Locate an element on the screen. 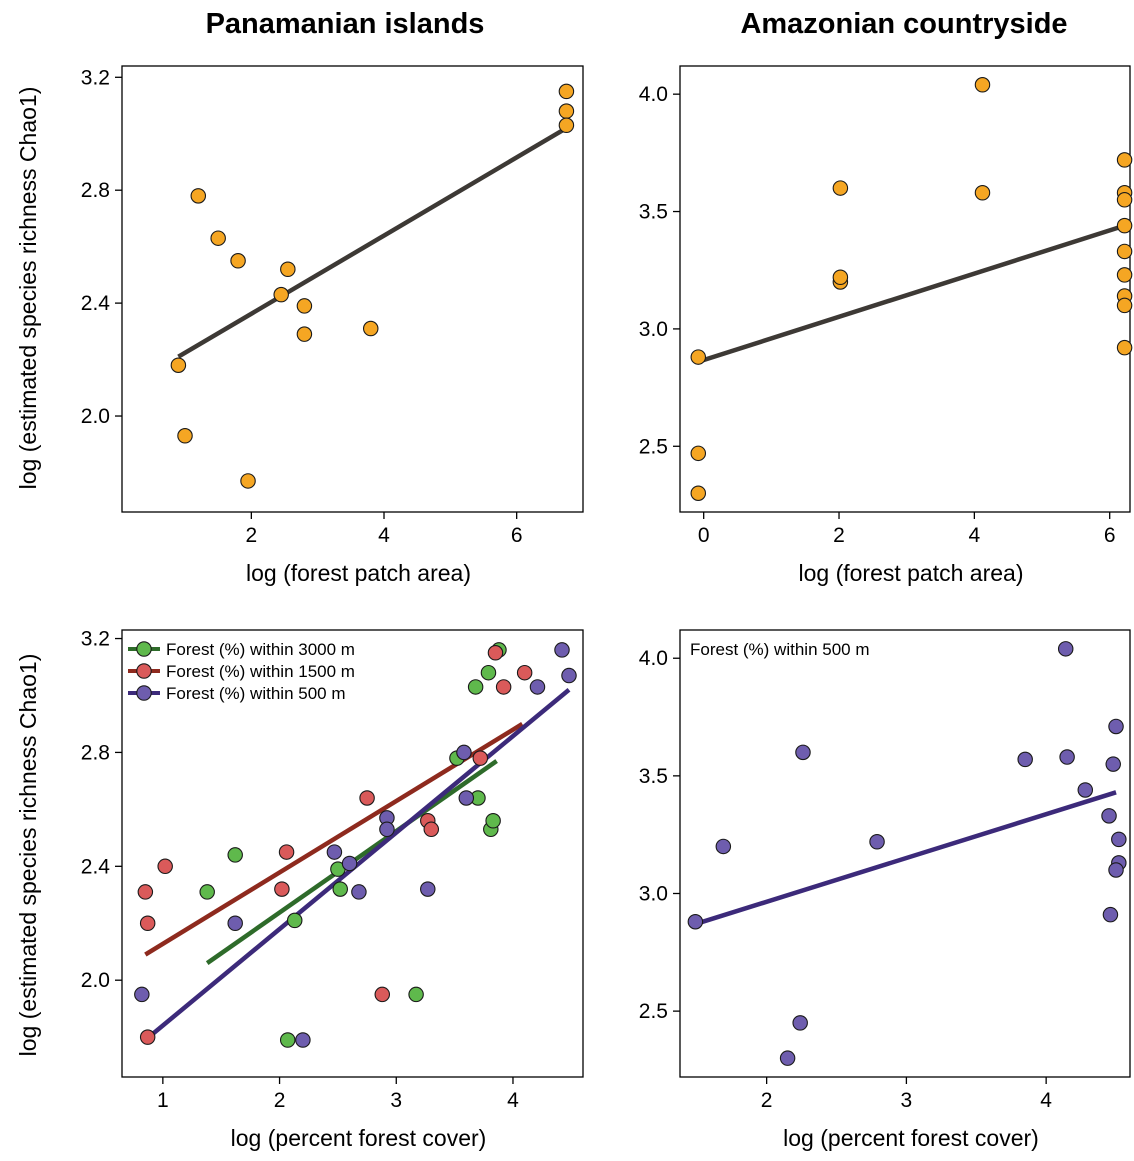 The height and width of the screenshot is (1161, 1134). x-axis-label: log (percent forest cover) is located at coordinates (359, 1138).